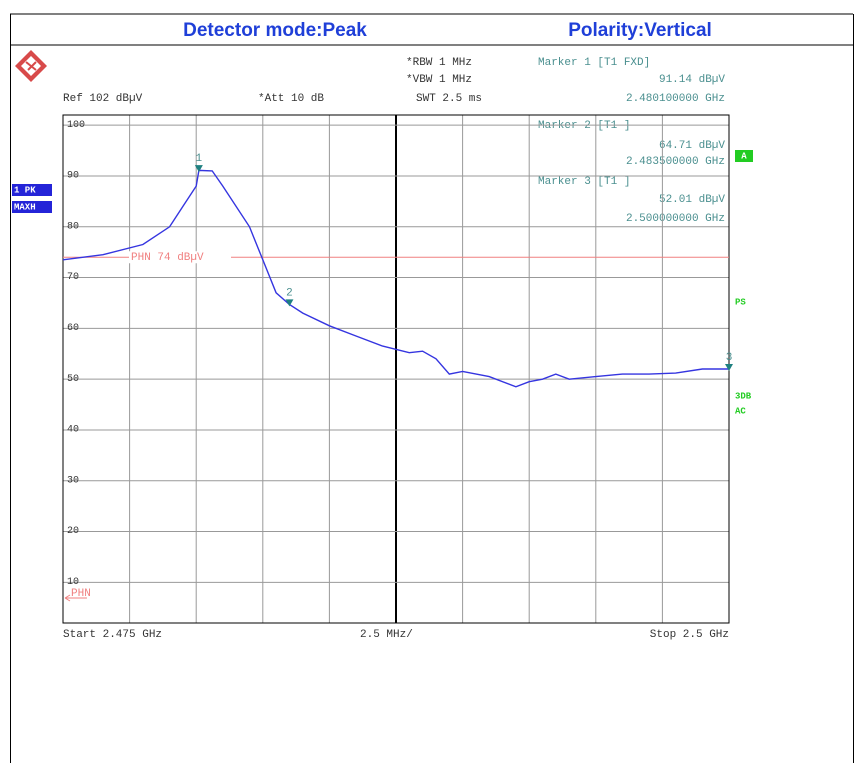 The height and width of the screenshot is (763, 858). I want to click on trace-badge: 1 PK, so click(25, 190).